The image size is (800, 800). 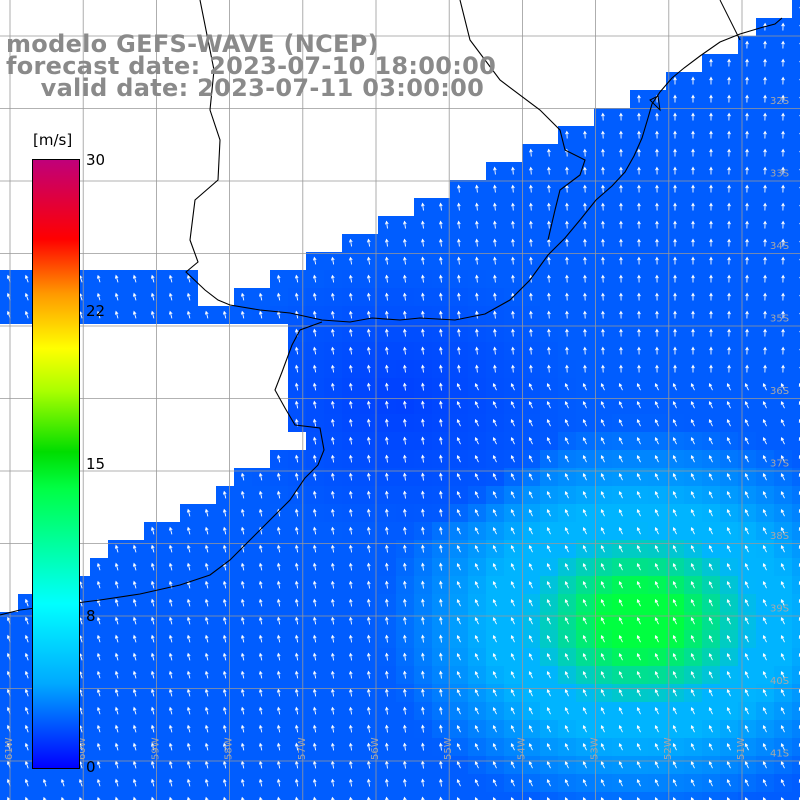 I want to click on longitude-label: 56W, so click(x=375, y=748).